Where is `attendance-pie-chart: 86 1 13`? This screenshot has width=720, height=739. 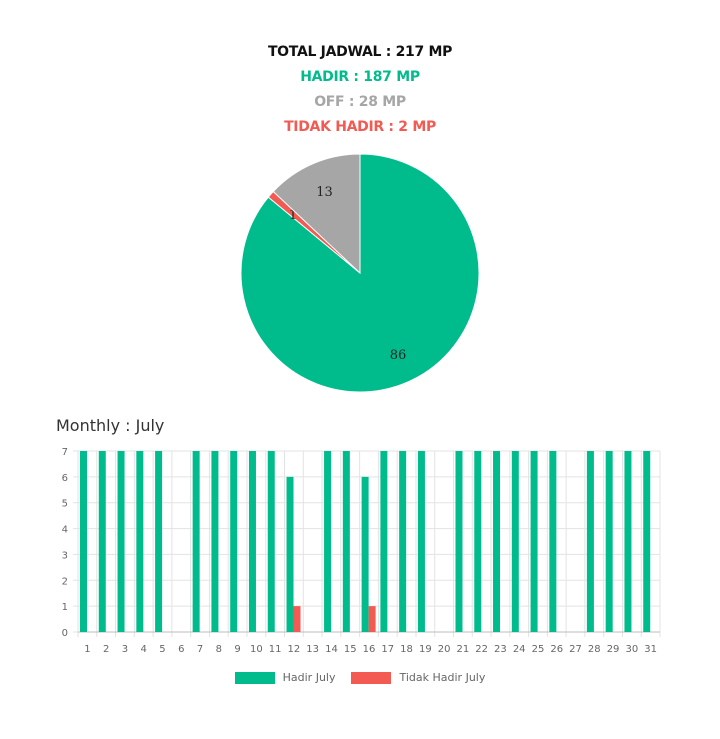 attendance-pie-chart: 86 1 13 is located at coordinates (360, 273).